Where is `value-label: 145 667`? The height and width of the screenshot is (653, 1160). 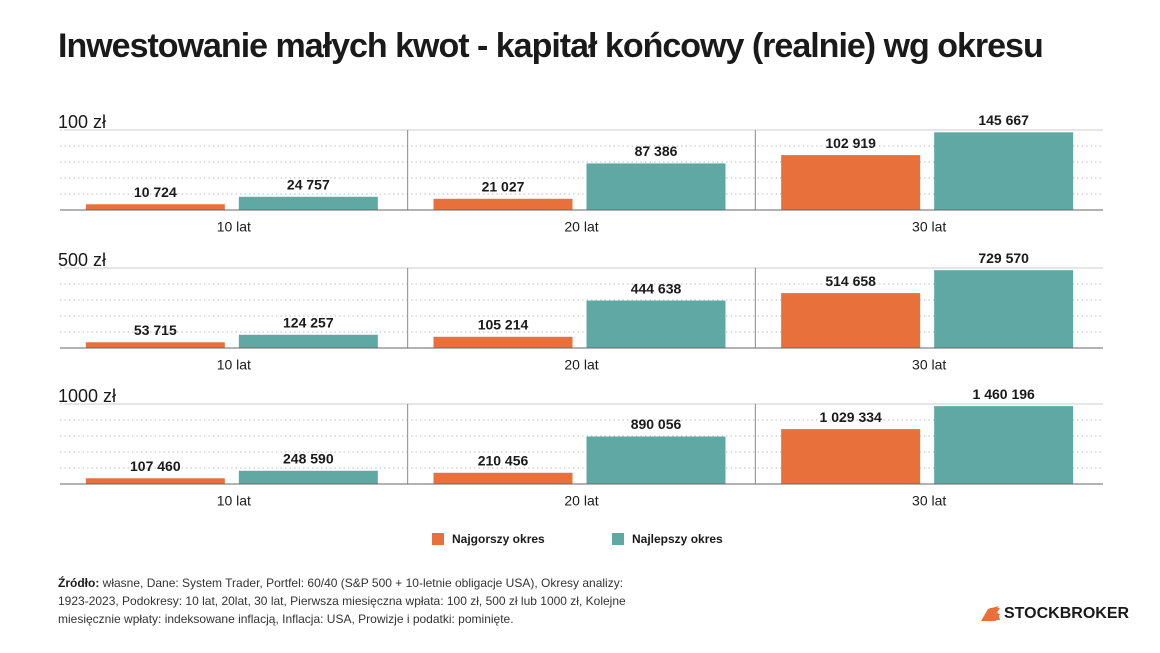
value-label: 145 667 is located at coordinates (1003, 120).